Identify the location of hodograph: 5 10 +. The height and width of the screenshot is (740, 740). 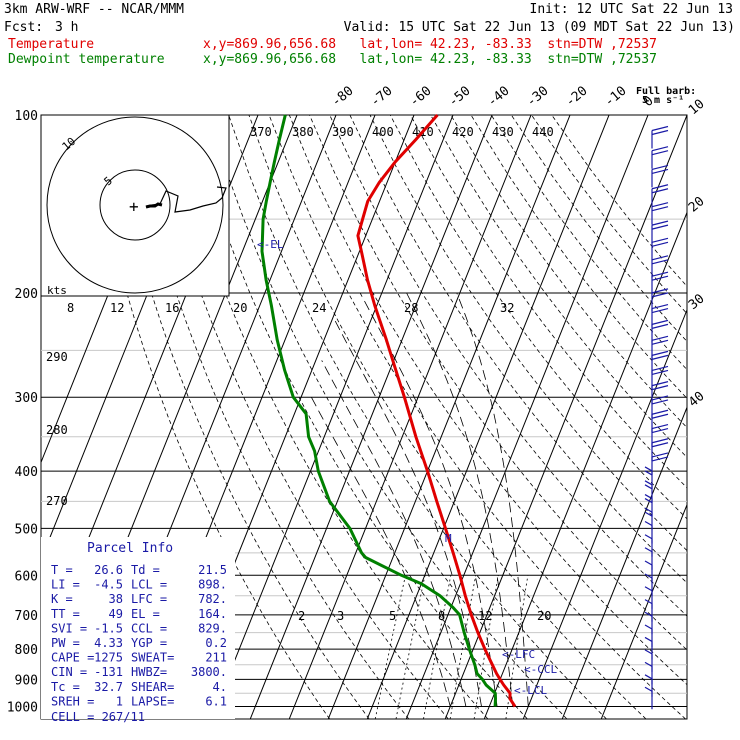
(135, 205).